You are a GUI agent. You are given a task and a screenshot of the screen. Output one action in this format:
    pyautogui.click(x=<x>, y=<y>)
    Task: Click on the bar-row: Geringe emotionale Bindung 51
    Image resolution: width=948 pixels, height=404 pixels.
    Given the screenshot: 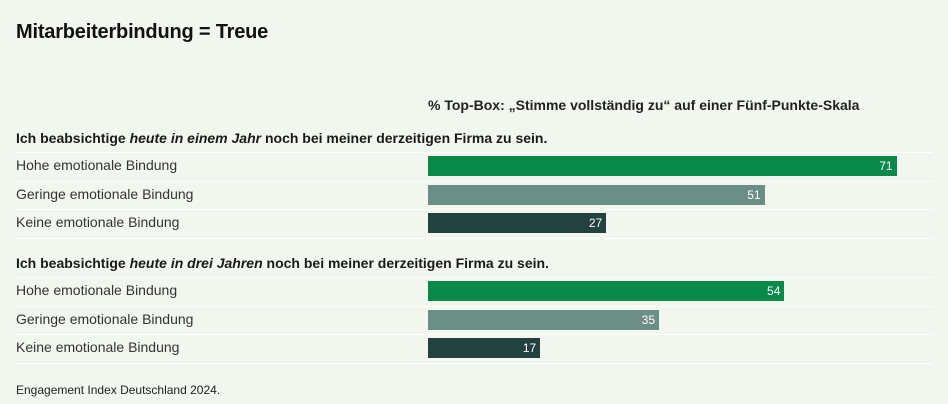 What is the action you would take?
    pyautogui.click(x=474, y=195)
    